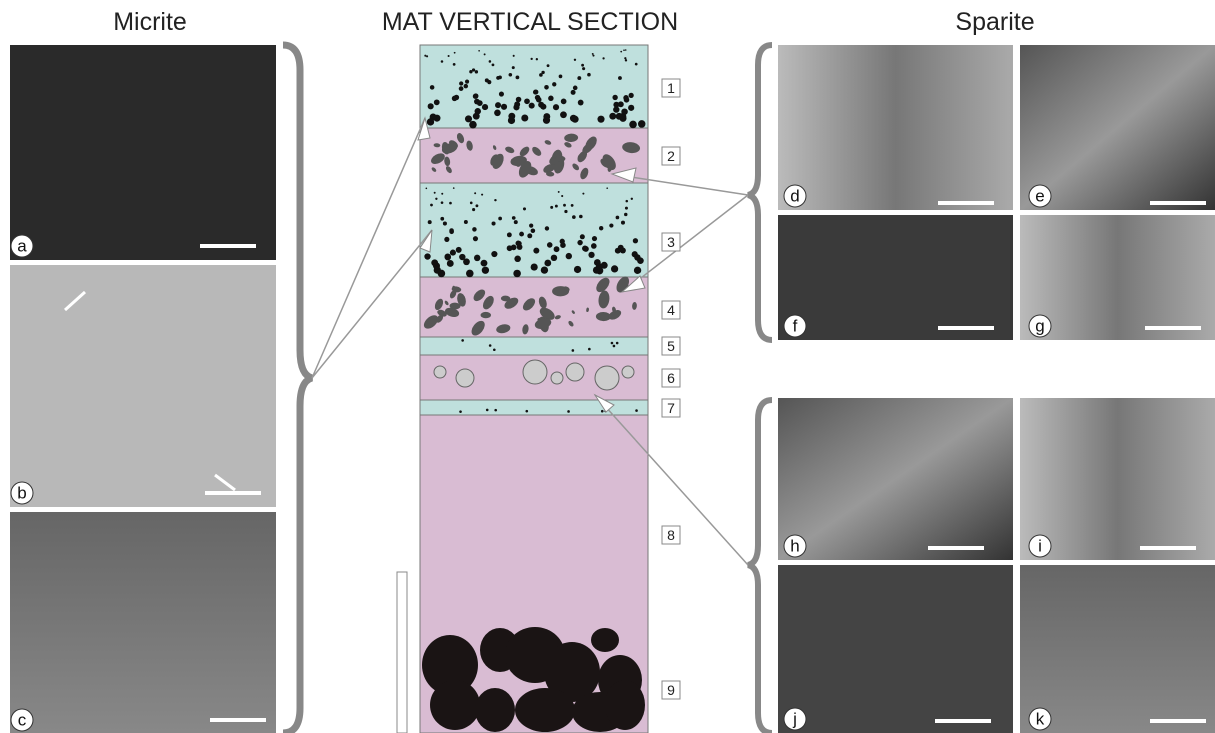  Describe the element at coordinates (671, 346) in the screenshot. I see `layer-box` at that location.